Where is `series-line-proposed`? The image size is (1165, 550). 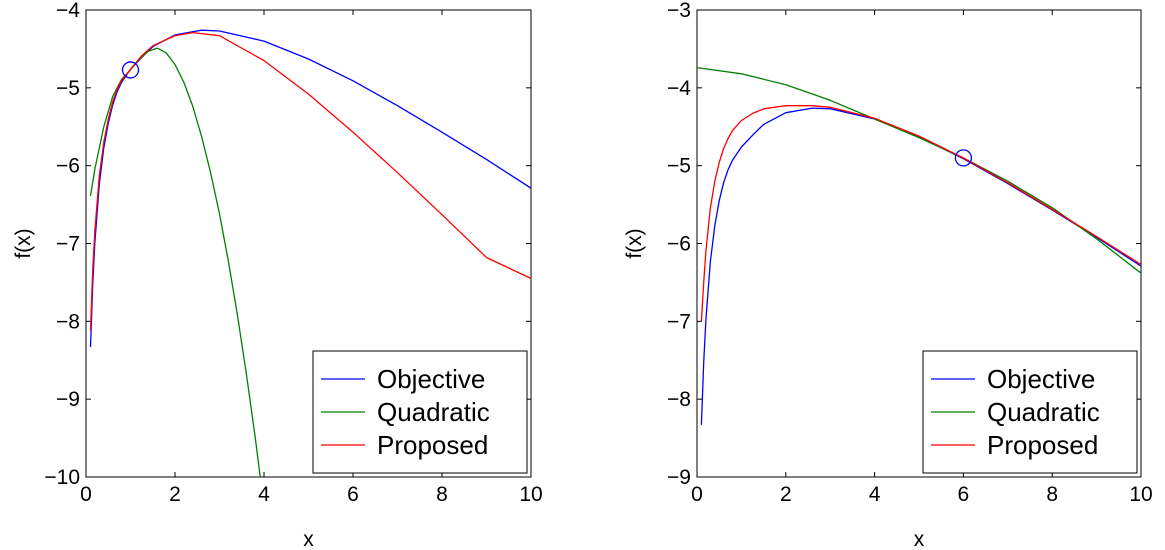
series-line-proposed is located at coordinates (920, 213).